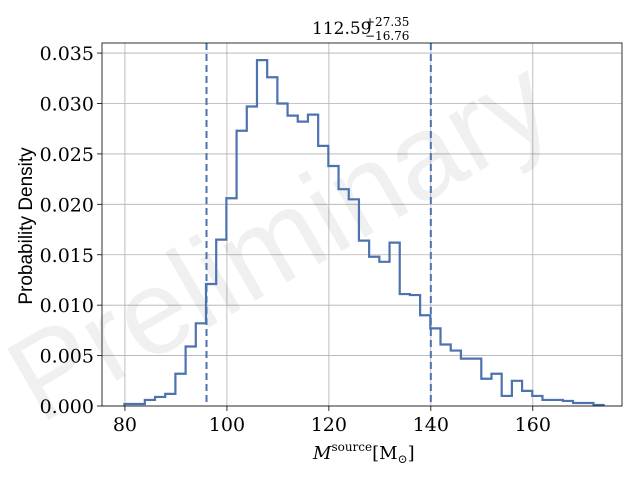 This screenshot has width=640, height=480. What do you see at coordinates (67, 407) in the screenshot?
I see `y-tick-label: 0.000` at bounding box center [67, 407].